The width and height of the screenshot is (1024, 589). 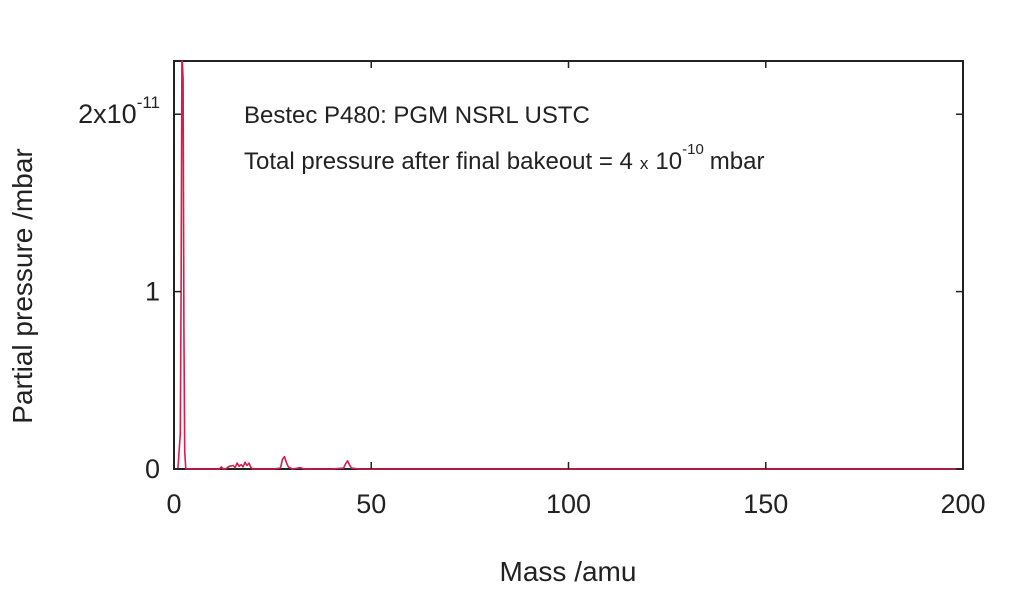 I want to click on x-tick-label: 200, so click(x=962, y=504).